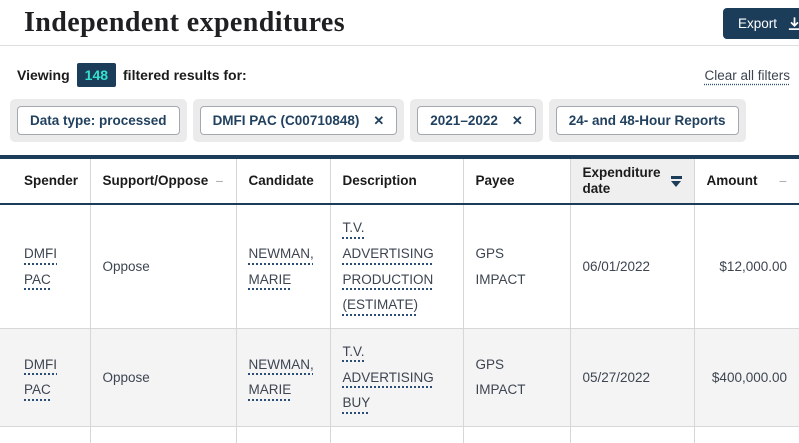  I want to click on filter-tag-label: 24- and 48-Hour Reports, so click(647, 120).